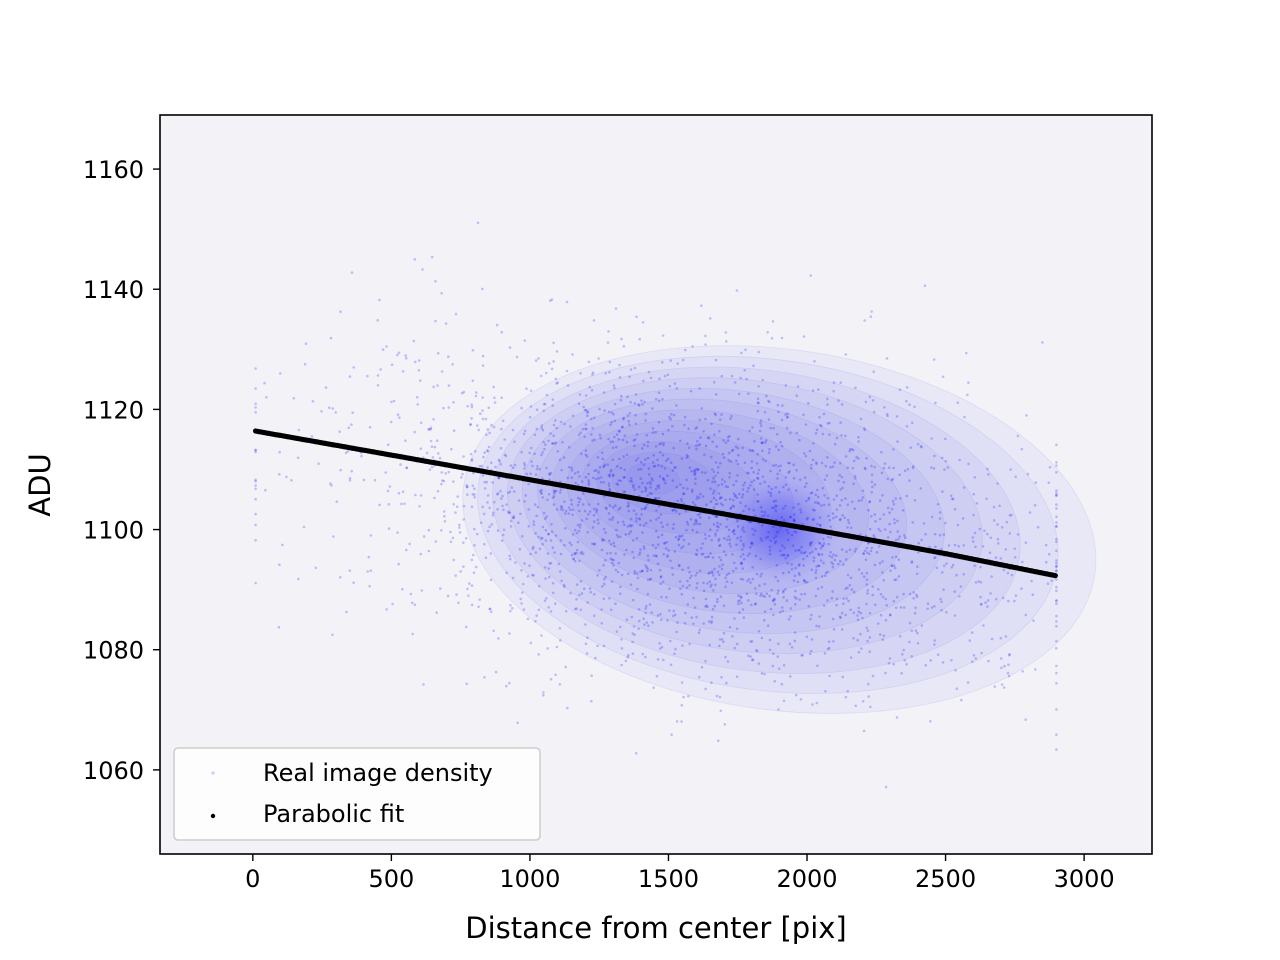 The width and height of the screenshot is (1280, 960). Describe the element at coordinates (945, 879) in the screenshot. I see `x-tick-label: 2500` at that location.